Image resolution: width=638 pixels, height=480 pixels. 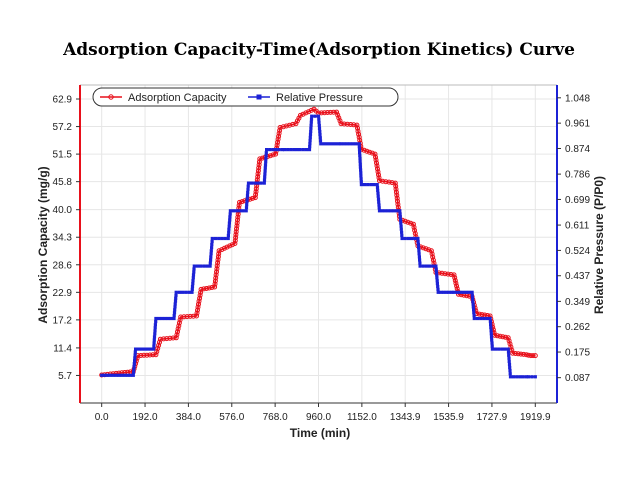 I want to click on y2-tick-label: 1.048, so click(x=577, y=98).